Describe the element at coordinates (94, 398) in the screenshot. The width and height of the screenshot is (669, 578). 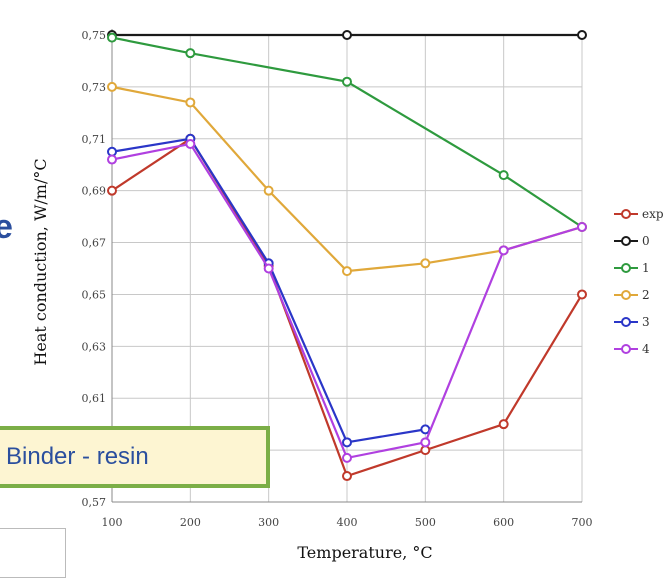
I see `y-tick-label: 0,61` at that location.